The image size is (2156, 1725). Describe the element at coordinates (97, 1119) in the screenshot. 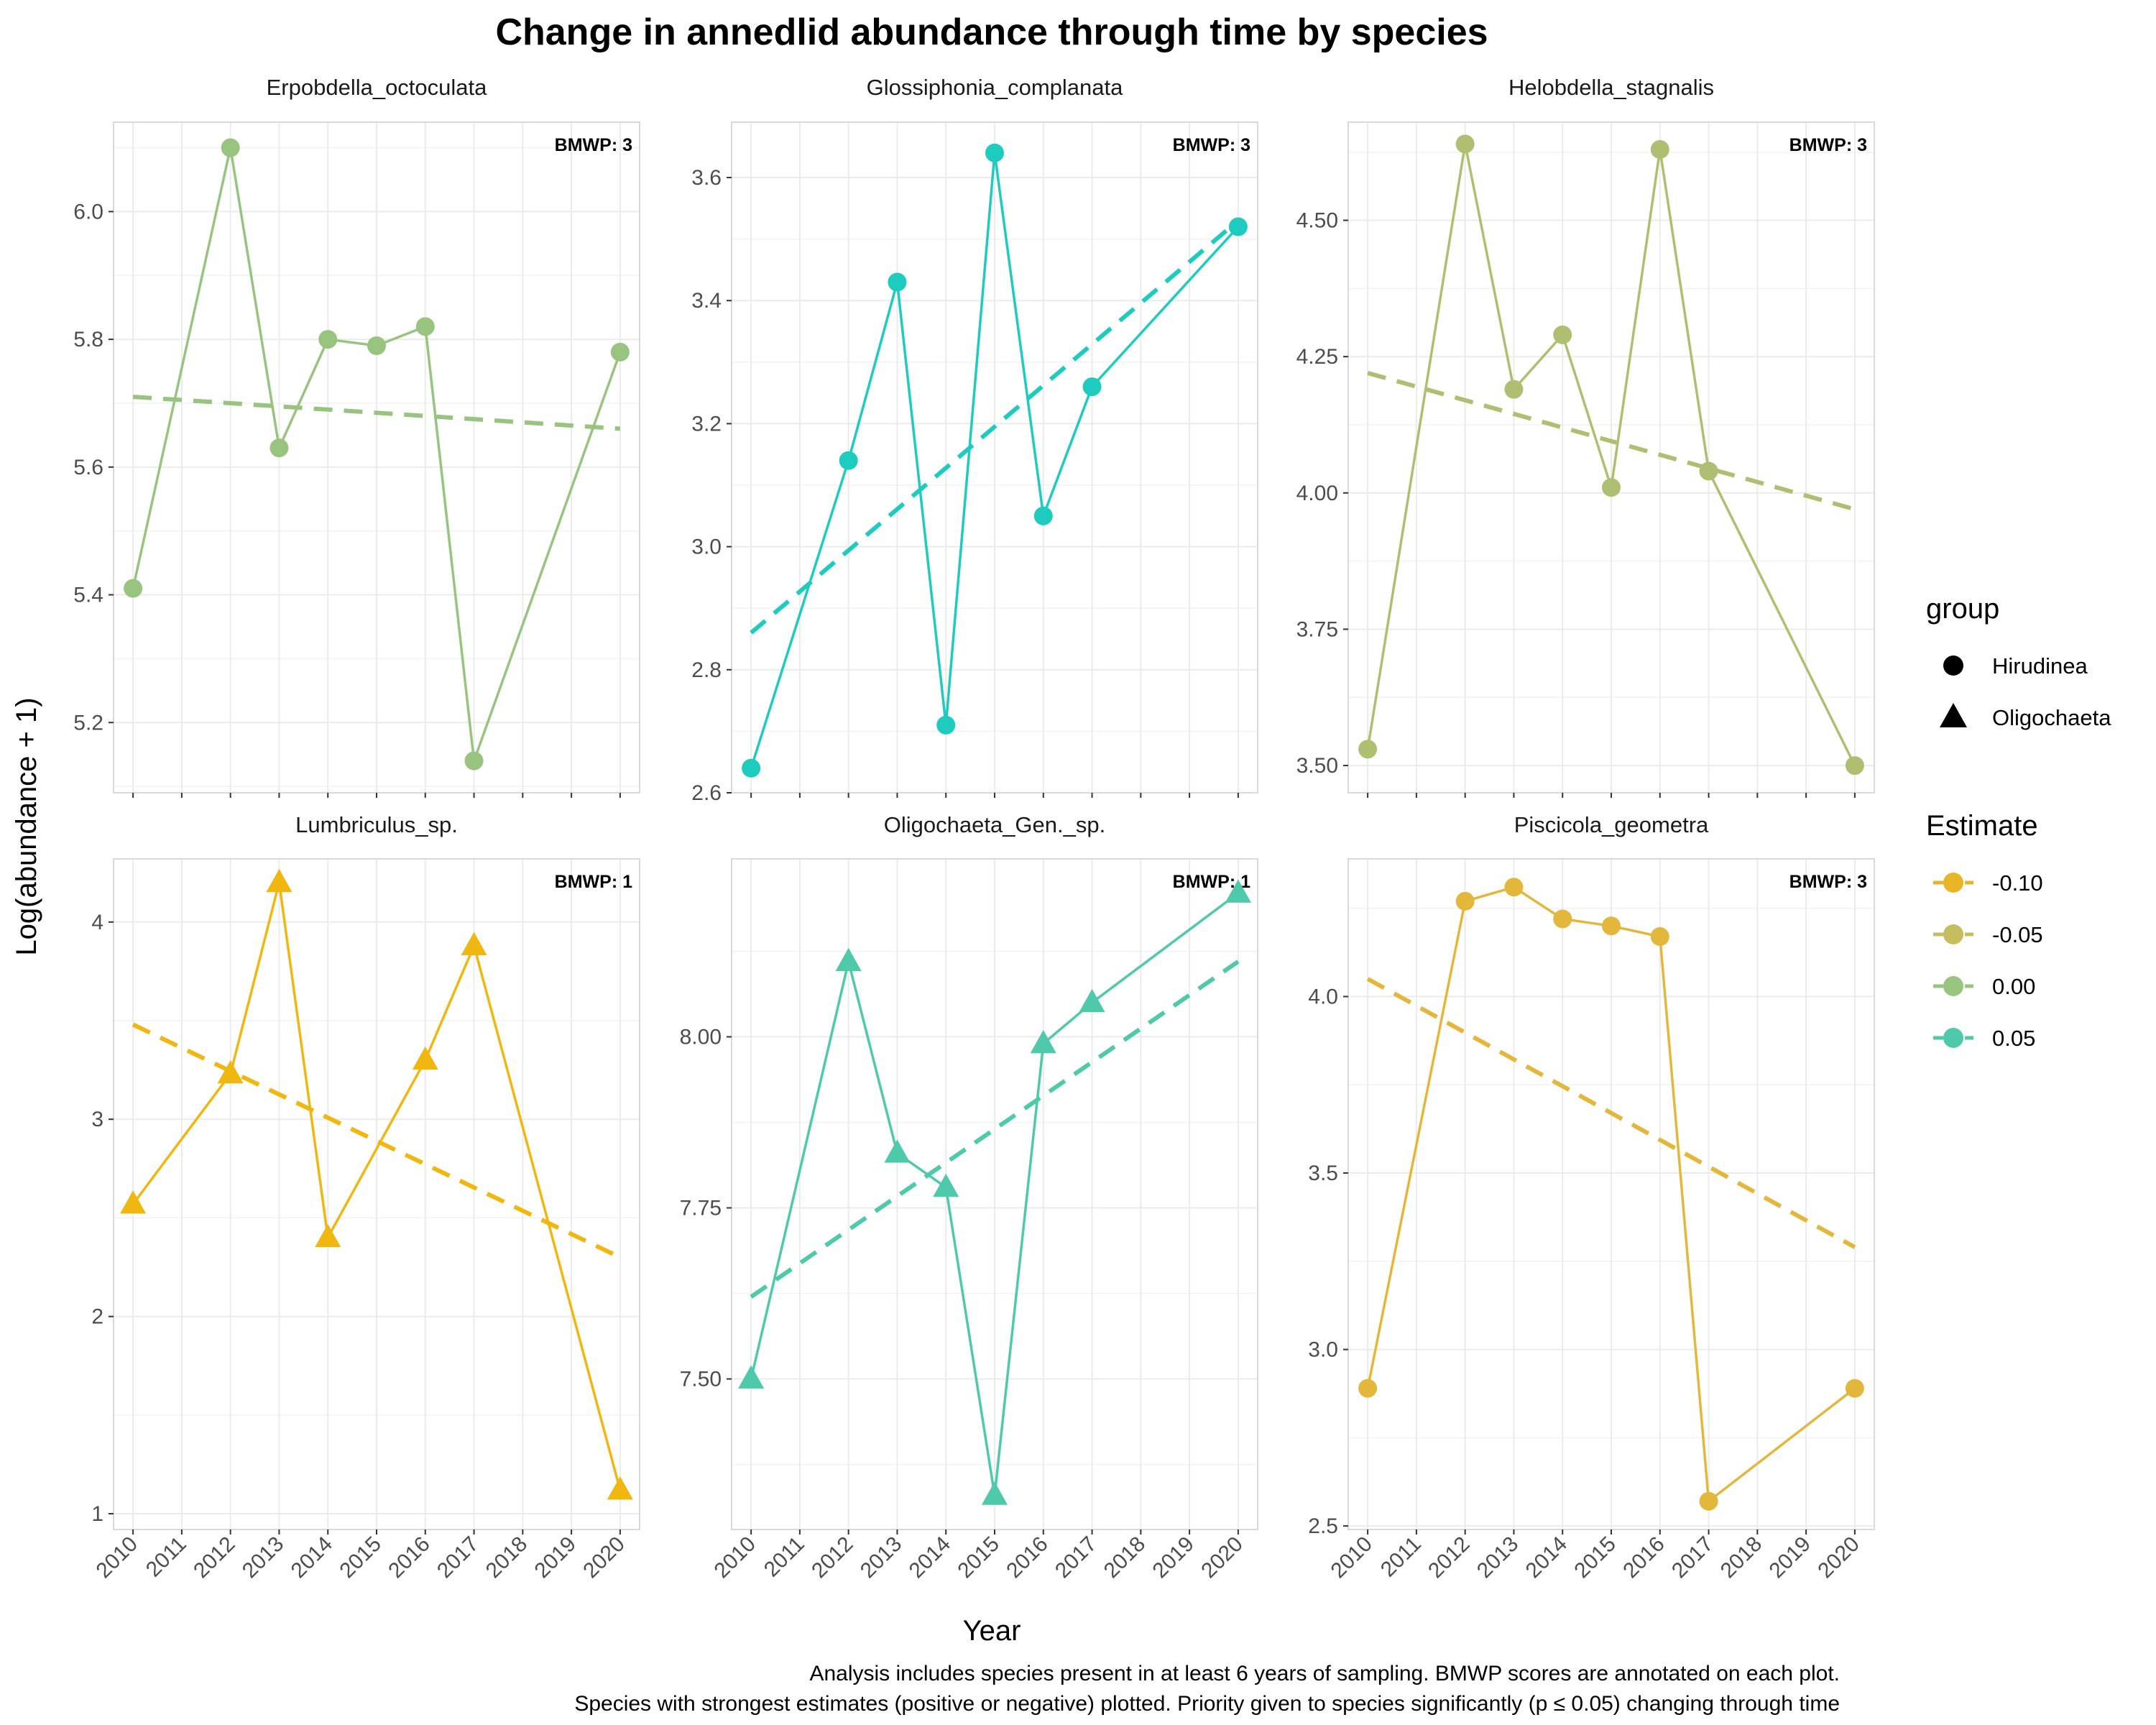

I see `y-tick-label: 3` at that location.